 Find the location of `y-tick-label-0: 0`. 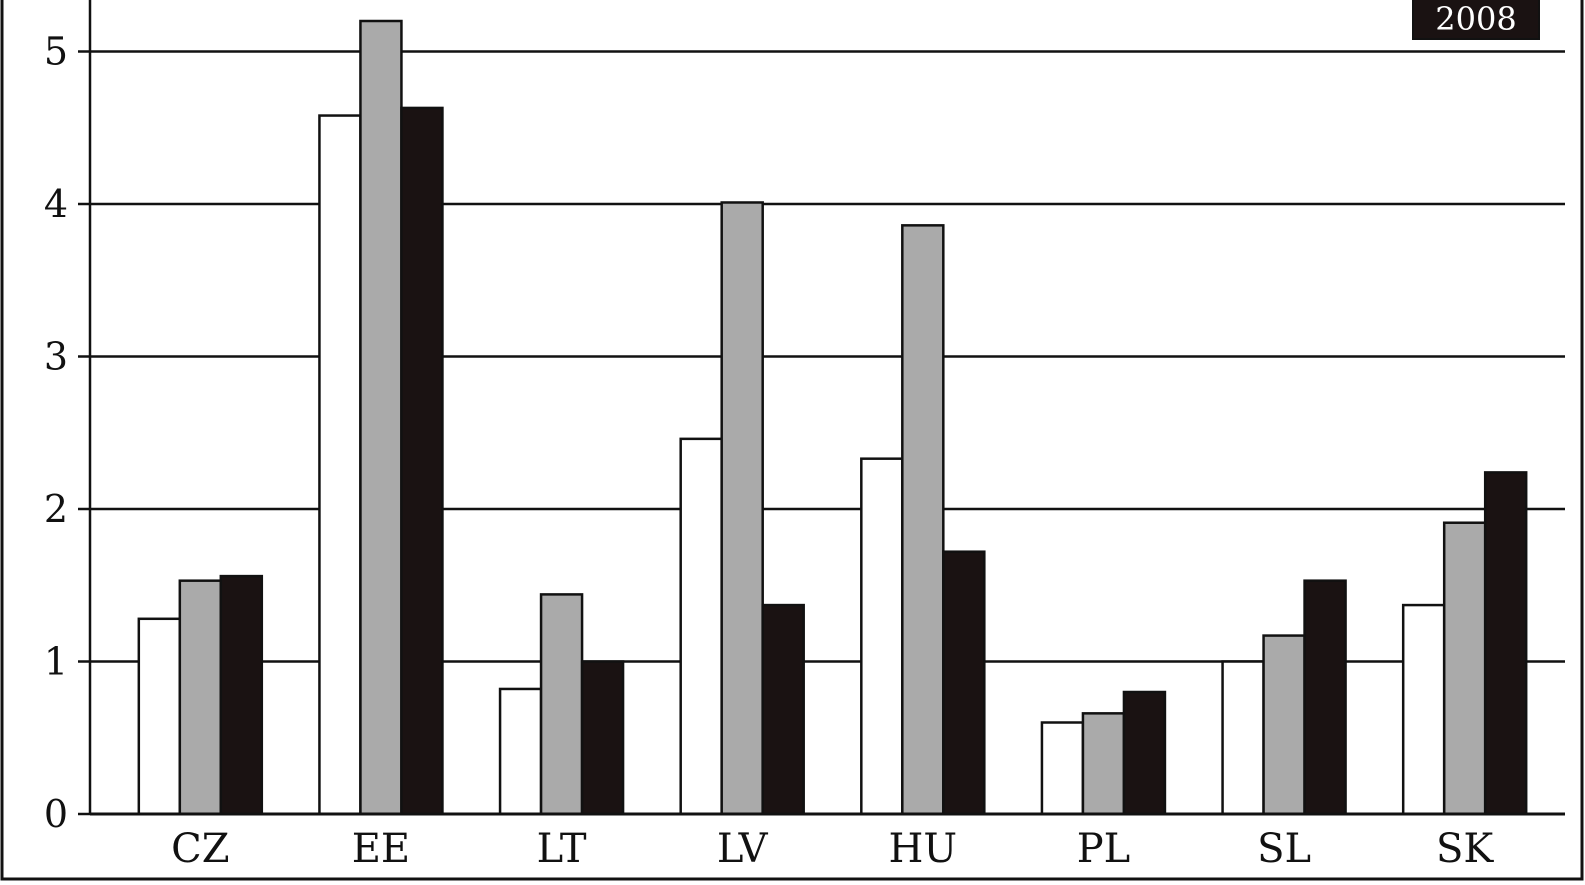

y-tick-label-0: 0 is located at coordinates (56, 814).